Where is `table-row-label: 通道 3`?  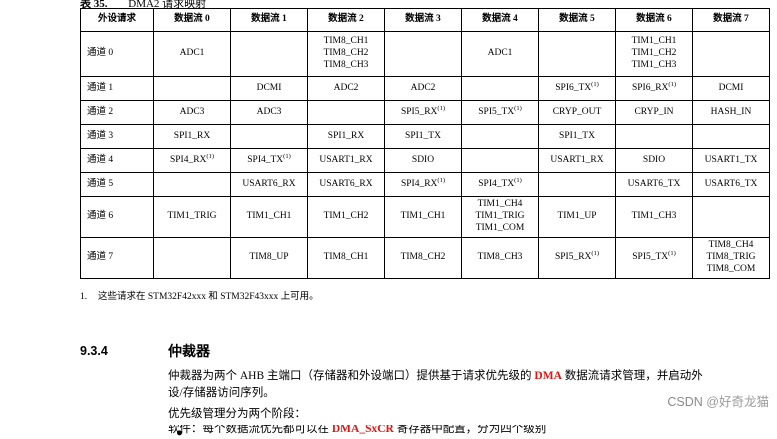
table-row-label: 通道 3 is located at coordinates (117, 136).